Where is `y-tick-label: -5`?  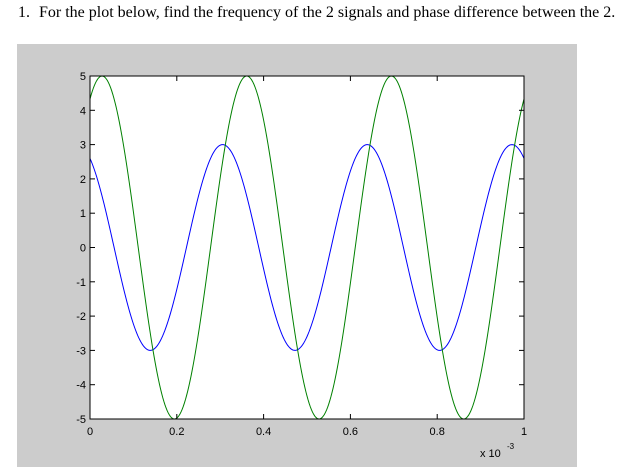
y-tick-label: -5 is located at coordinates (81, 420).